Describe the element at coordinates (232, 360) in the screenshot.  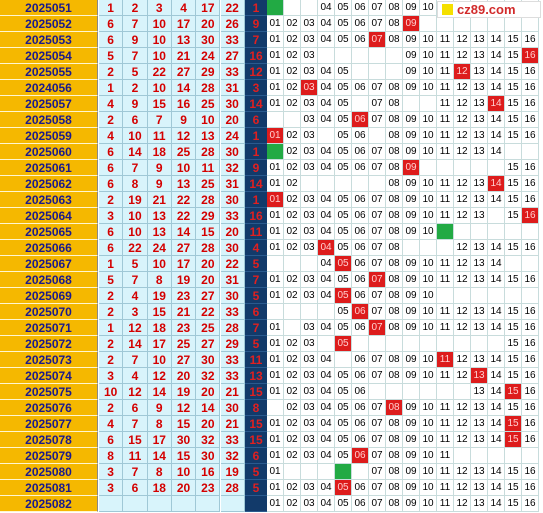
I see `draw-number-cell: 33` at that location.